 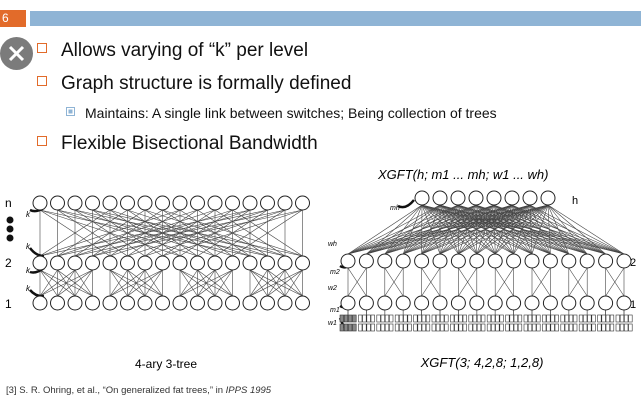 What do you see at coordinates (42, 48) in the screenshot?
I see `bullet-marker` at bounding box center [42, 48].